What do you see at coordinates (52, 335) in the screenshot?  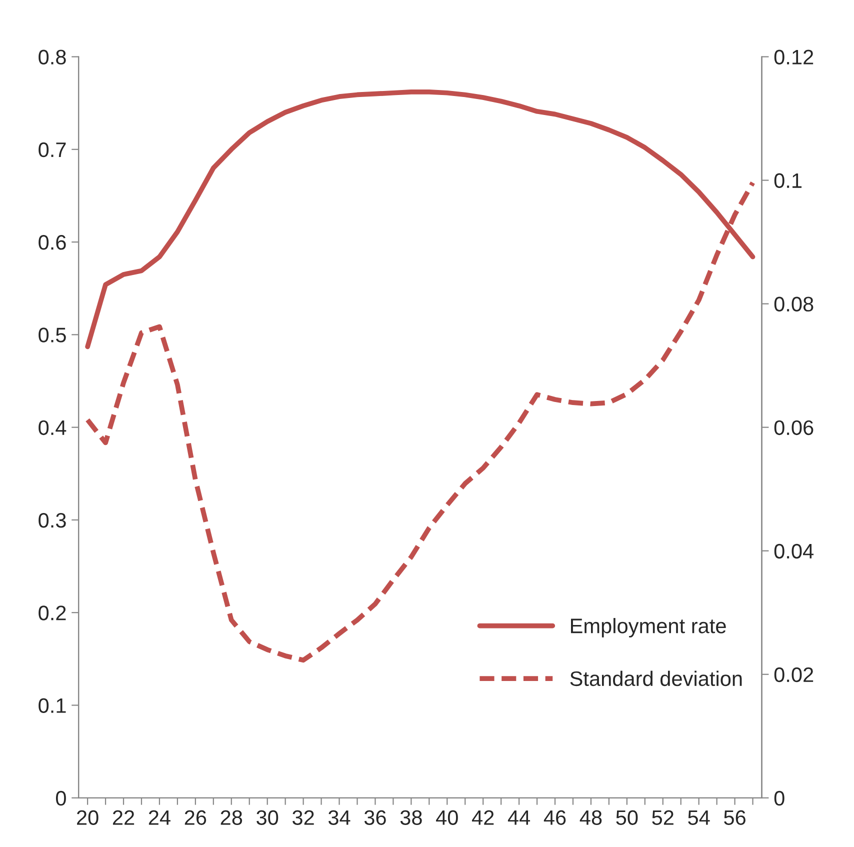 I see `y-tick-label: 0.5` at bounding box center [52, 335].